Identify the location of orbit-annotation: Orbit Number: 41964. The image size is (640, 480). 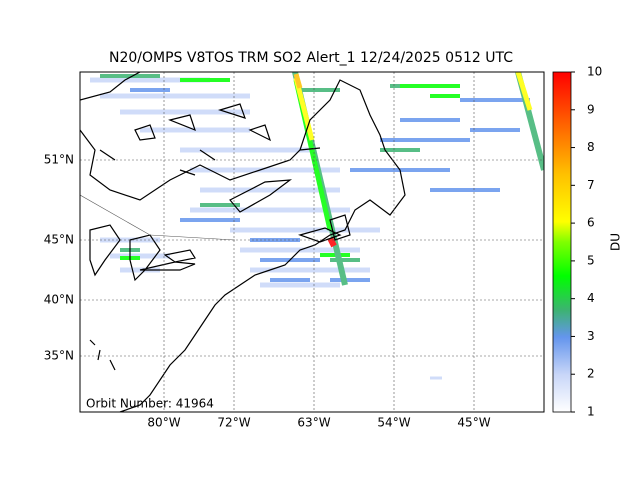
(150, 404).